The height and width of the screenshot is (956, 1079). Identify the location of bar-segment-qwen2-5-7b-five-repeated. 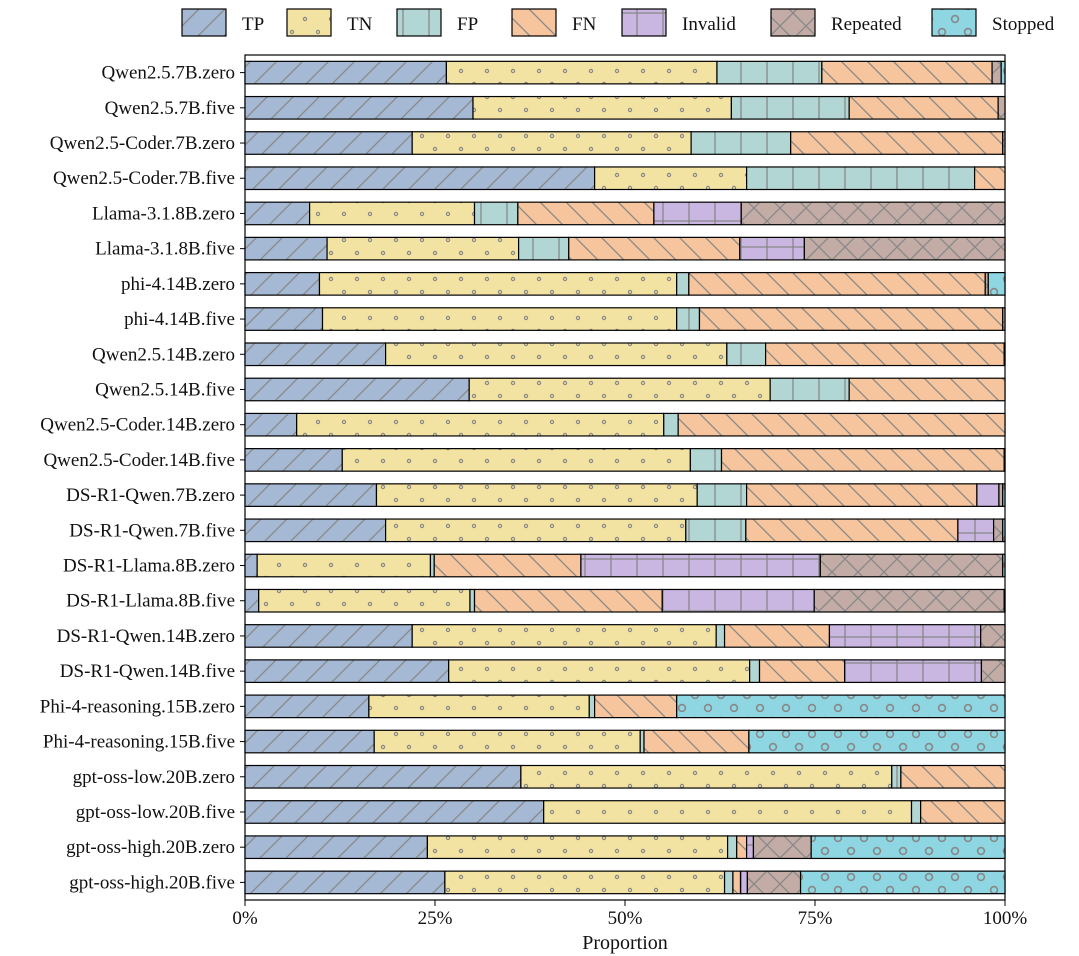
(1001, 107).